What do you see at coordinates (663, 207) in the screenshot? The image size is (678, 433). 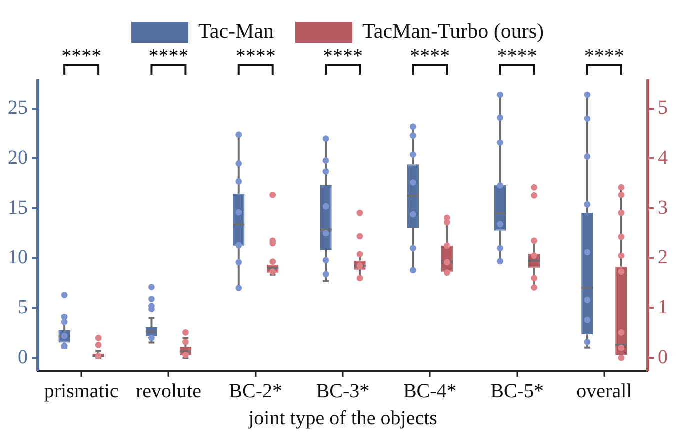 I see `y2-tick-label: 3` at bounding box center [663, 207].